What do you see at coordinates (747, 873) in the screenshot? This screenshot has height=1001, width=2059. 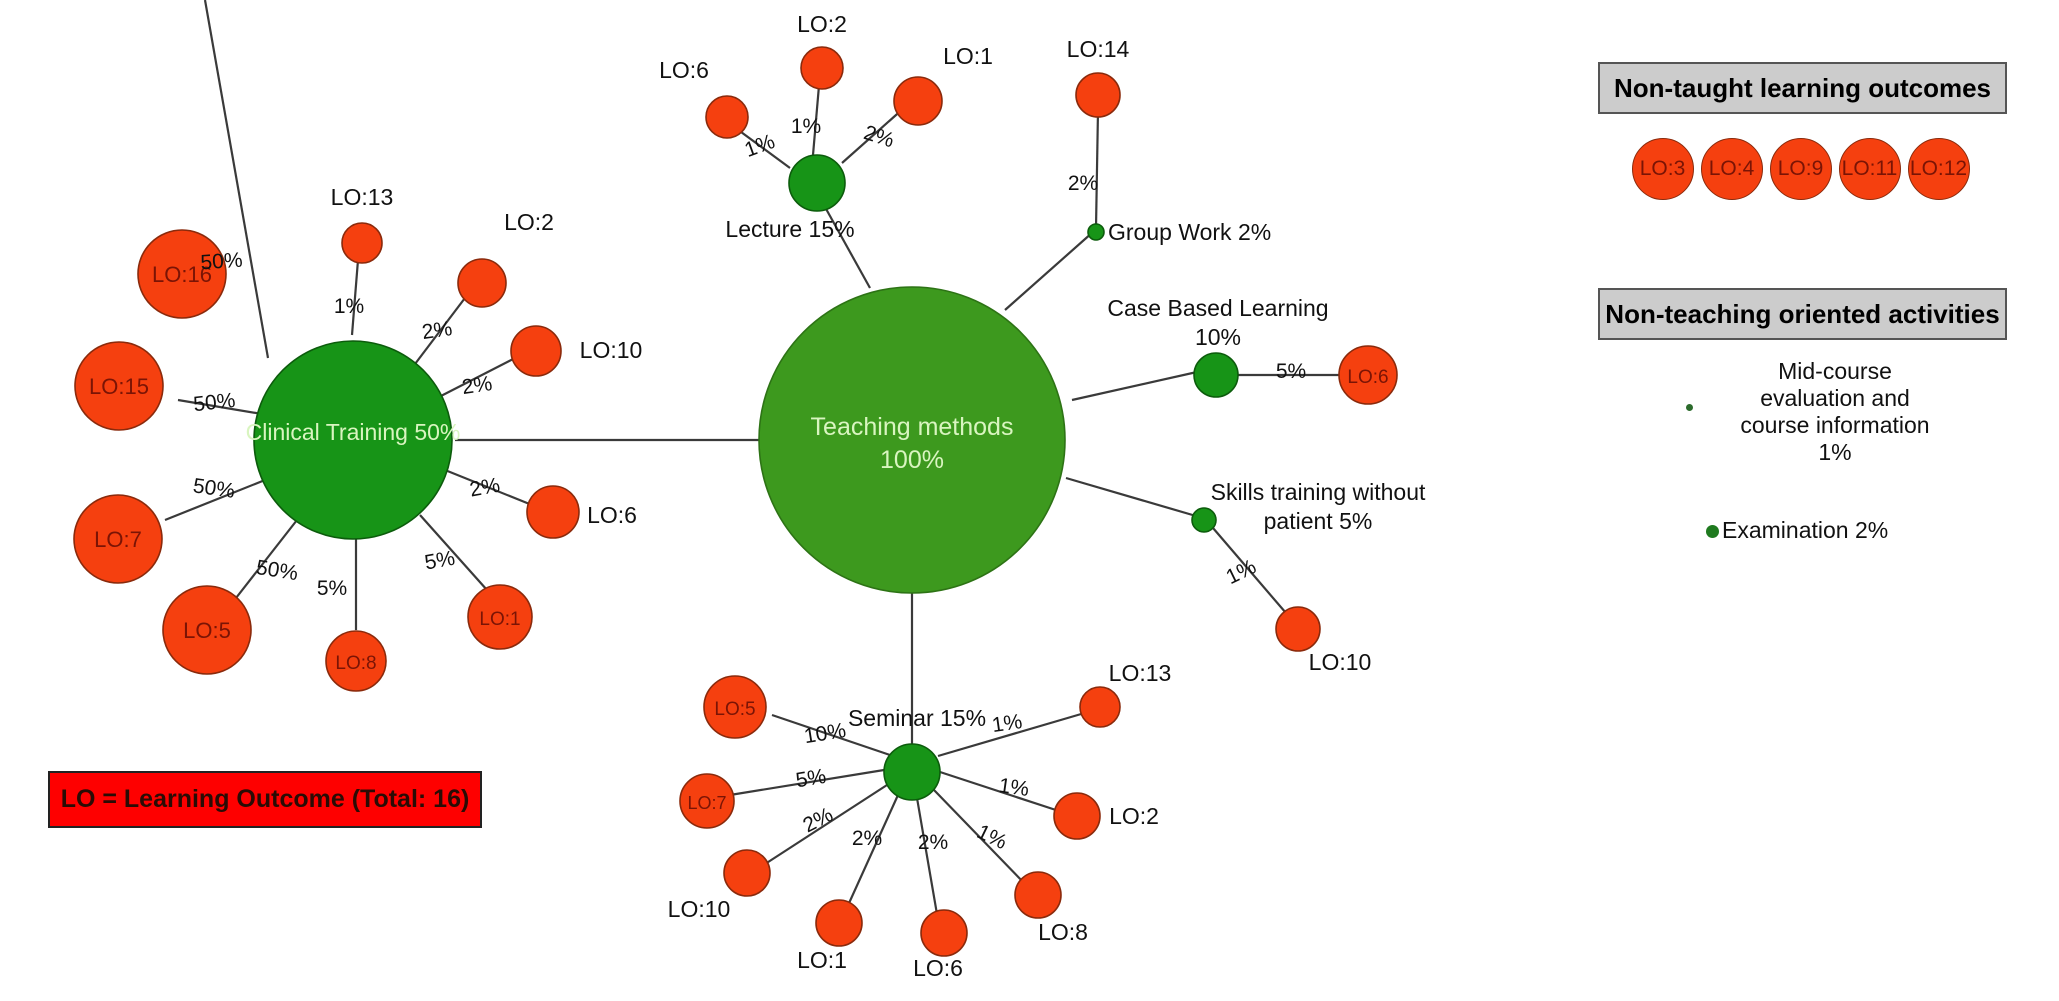 I see `lo-node-seminar-lo10` at bounding box center [747, 873].